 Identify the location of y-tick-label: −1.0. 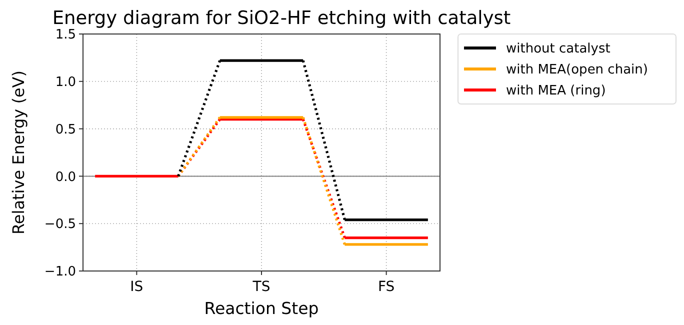
(60, 272).